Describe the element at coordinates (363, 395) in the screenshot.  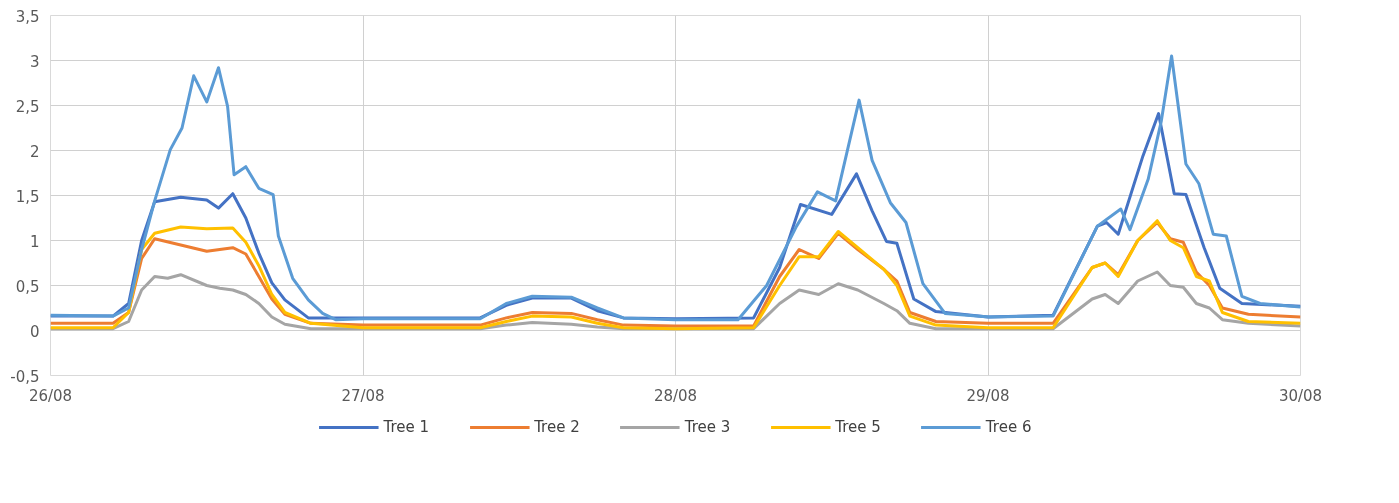
I see `x-tick-label: 27/08` at that location.